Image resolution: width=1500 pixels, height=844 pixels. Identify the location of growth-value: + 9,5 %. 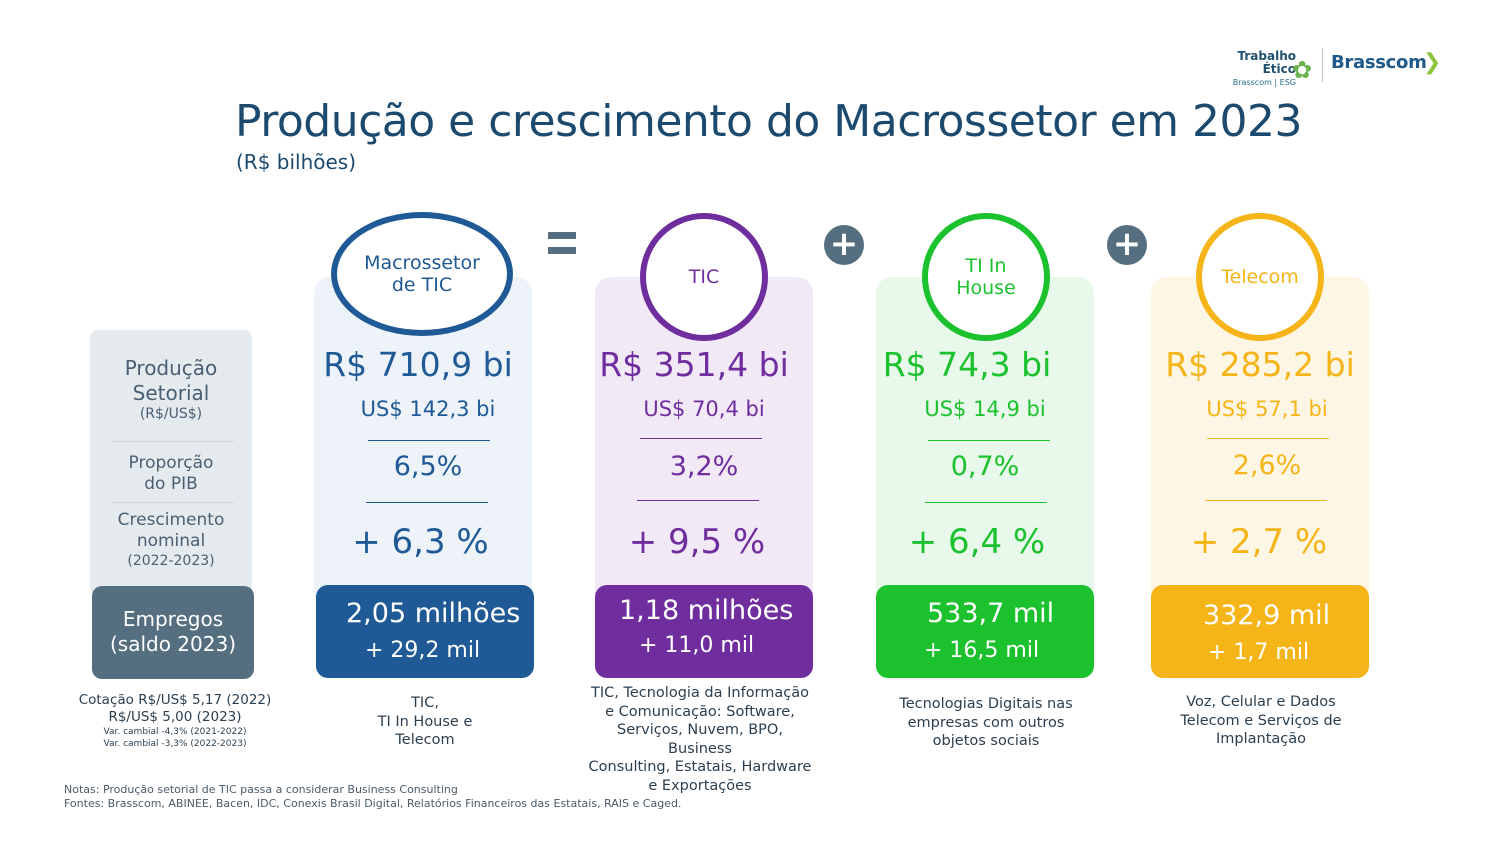
(697, 542).